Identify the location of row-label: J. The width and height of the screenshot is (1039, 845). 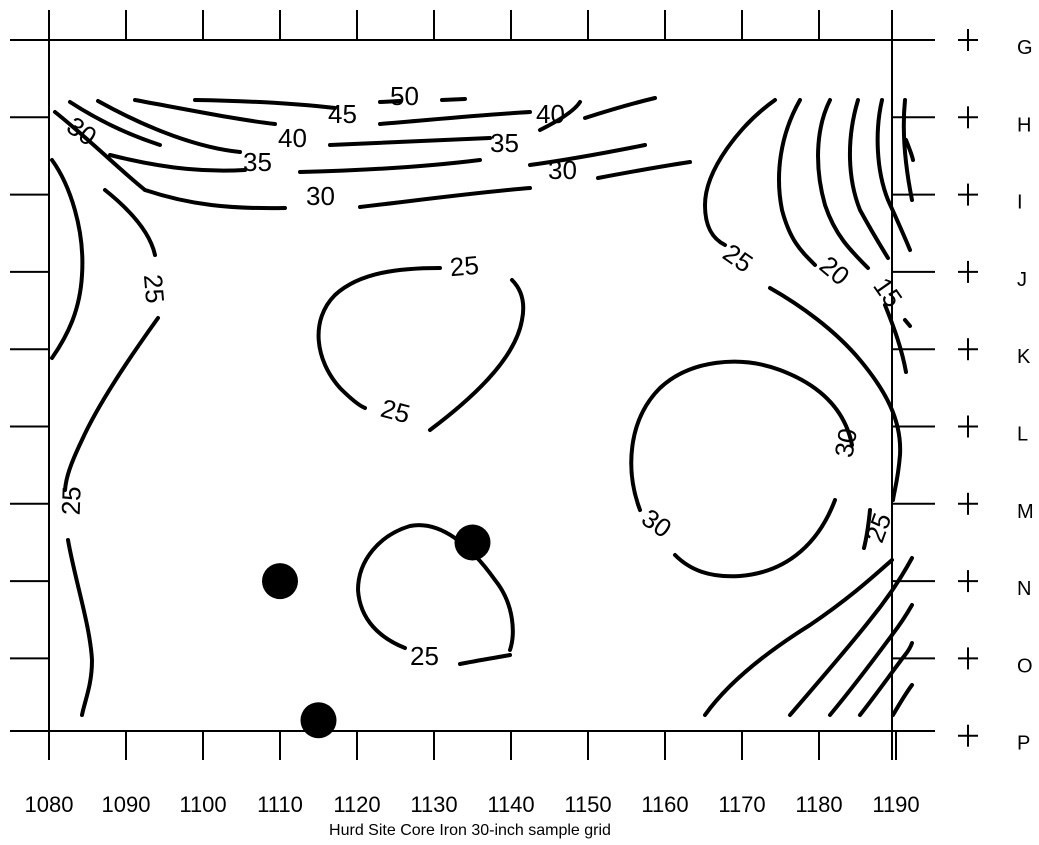
(1022, 280).